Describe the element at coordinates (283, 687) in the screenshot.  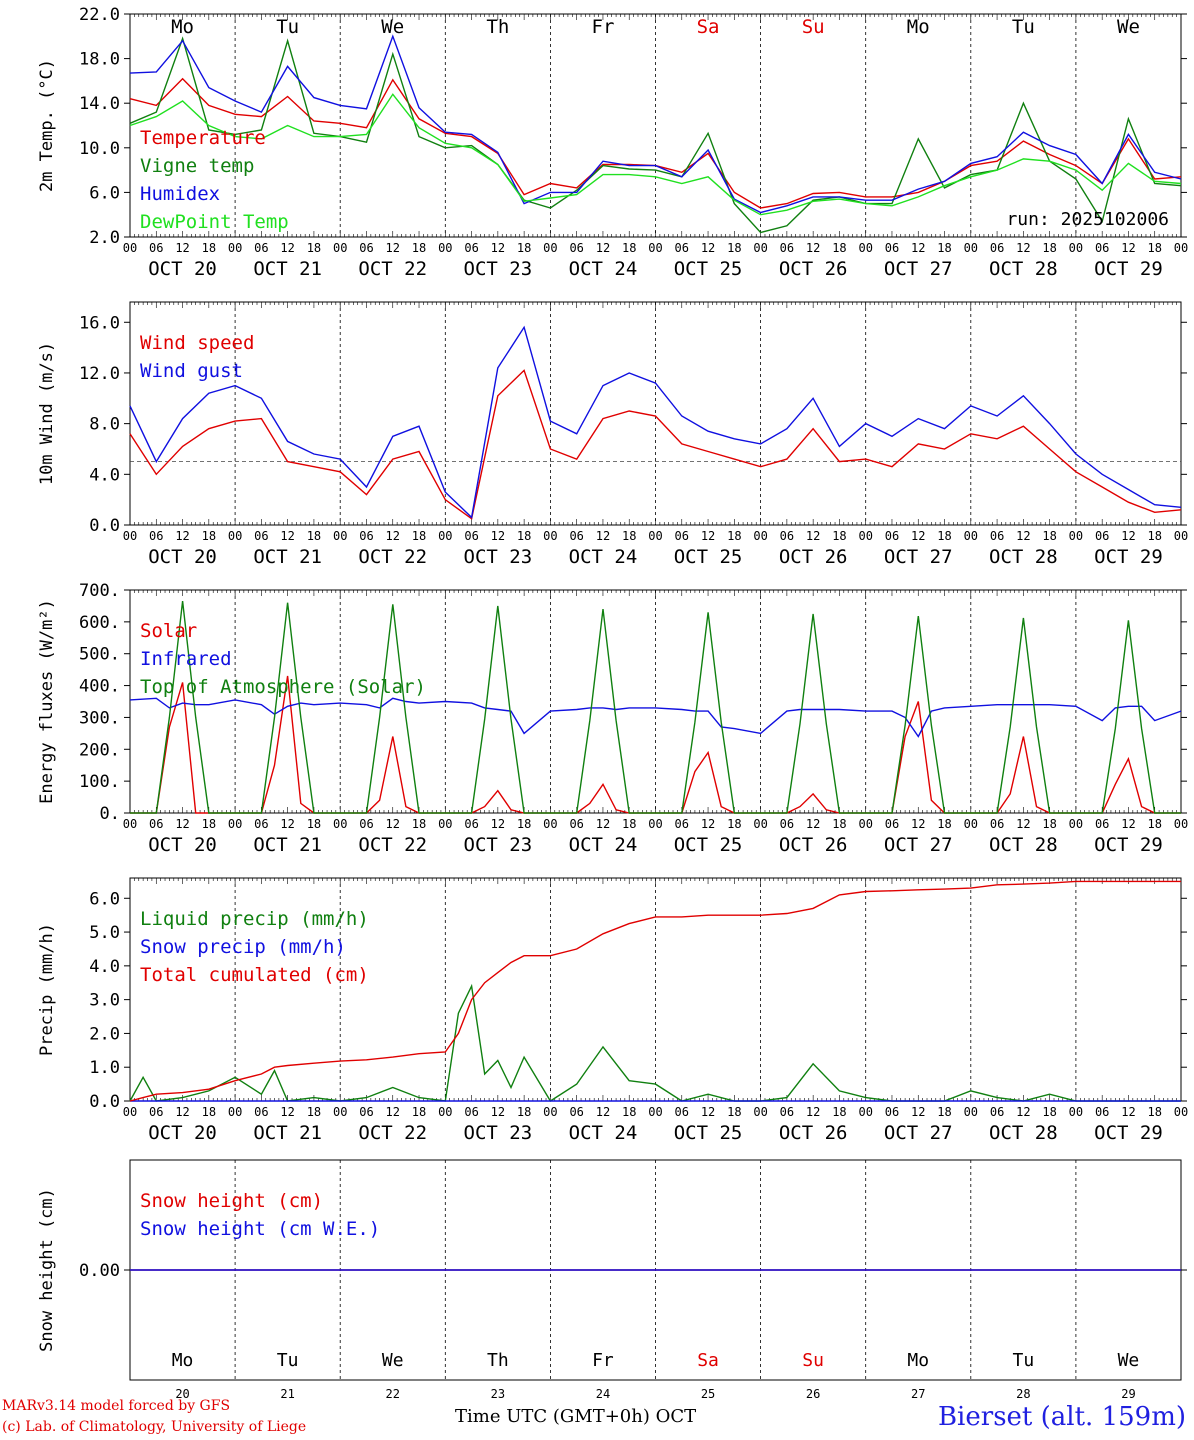
I see `legend-entry: Top of Atmosphere (Solar)` at that location.